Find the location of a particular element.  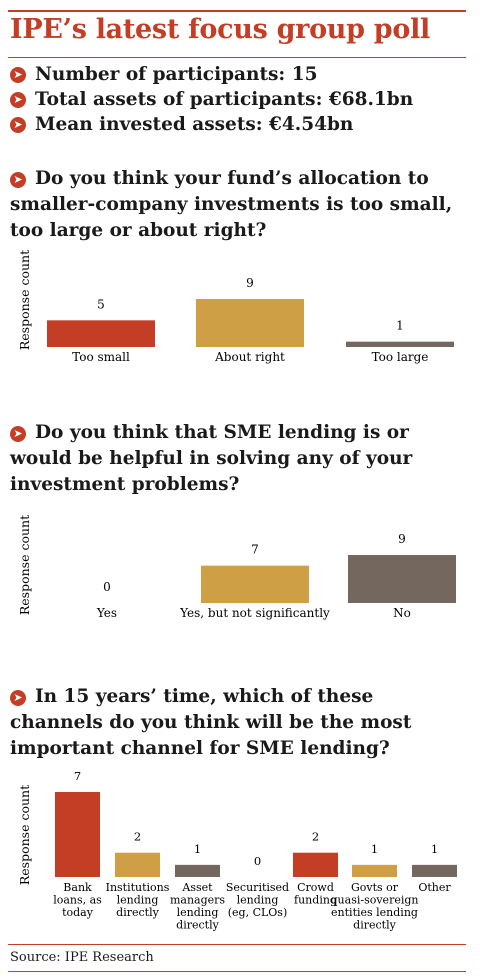

category-label-1: Institutions is located at coordinates (138, 887).